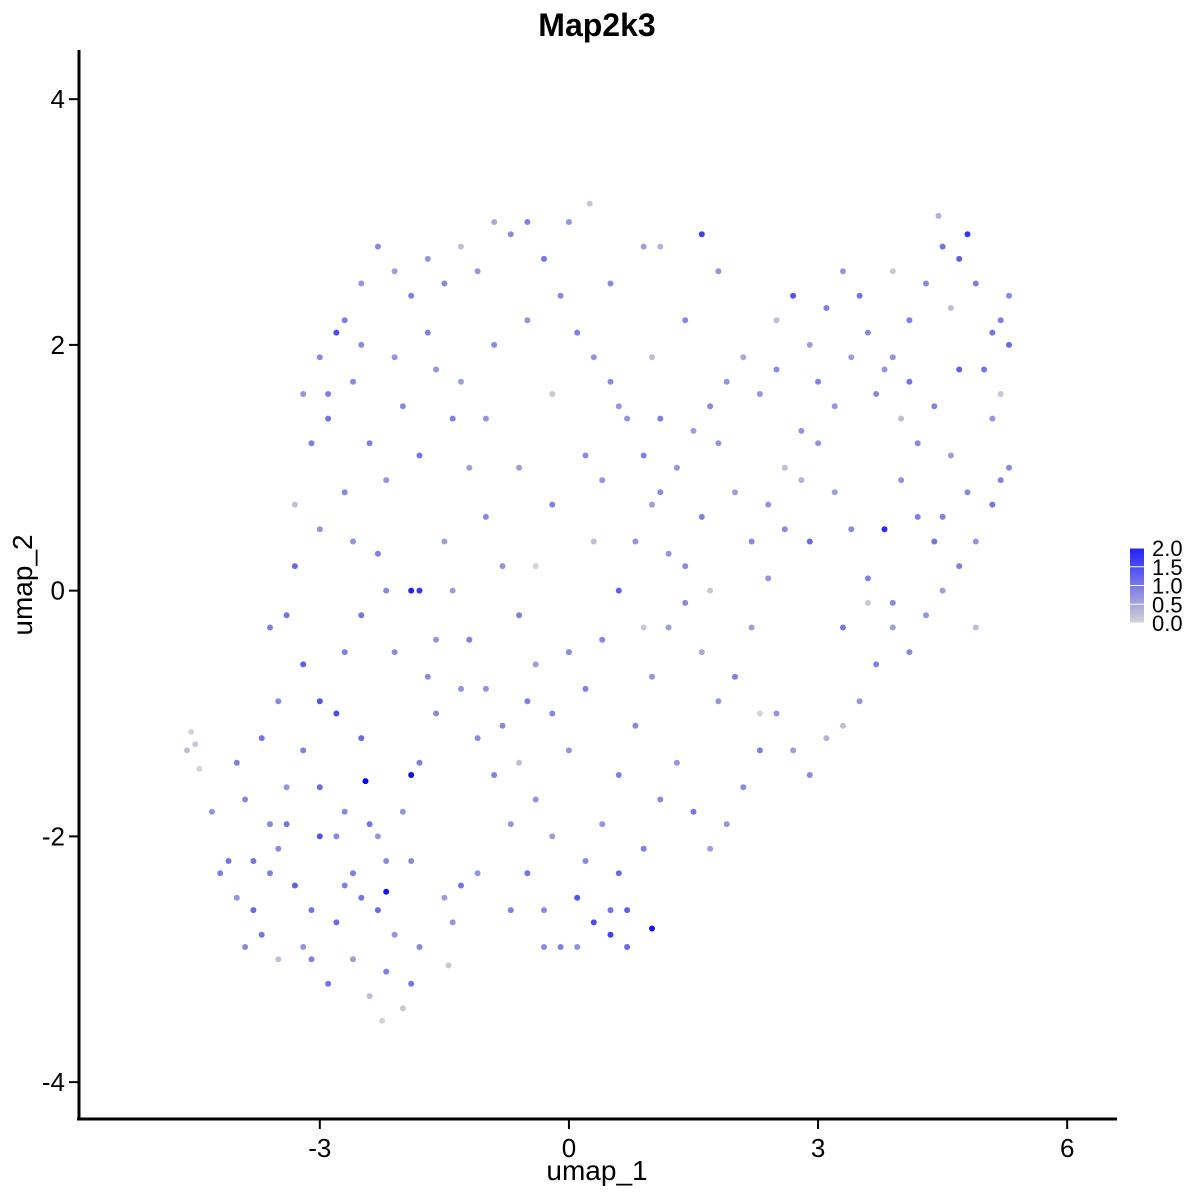  Describe the element at coordinates (596, 25) in the screenshot. I see `chart-title: Map2k3` at that location.